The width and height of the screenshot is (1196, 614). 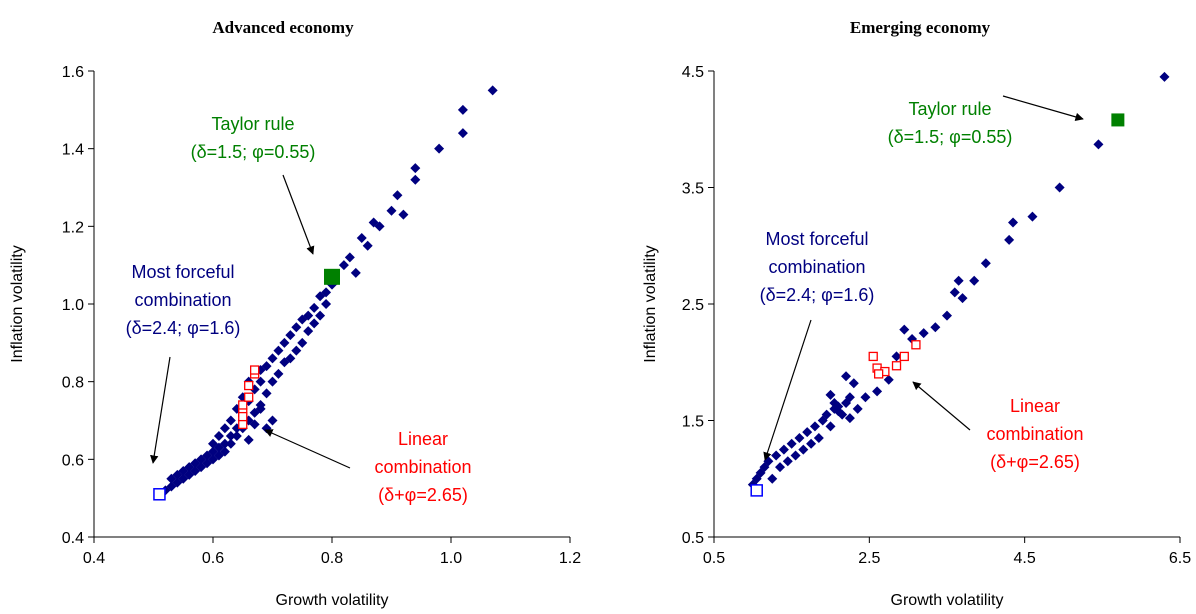 I want to click on x-tick-label: 0.5, so click(x=714, y=558).